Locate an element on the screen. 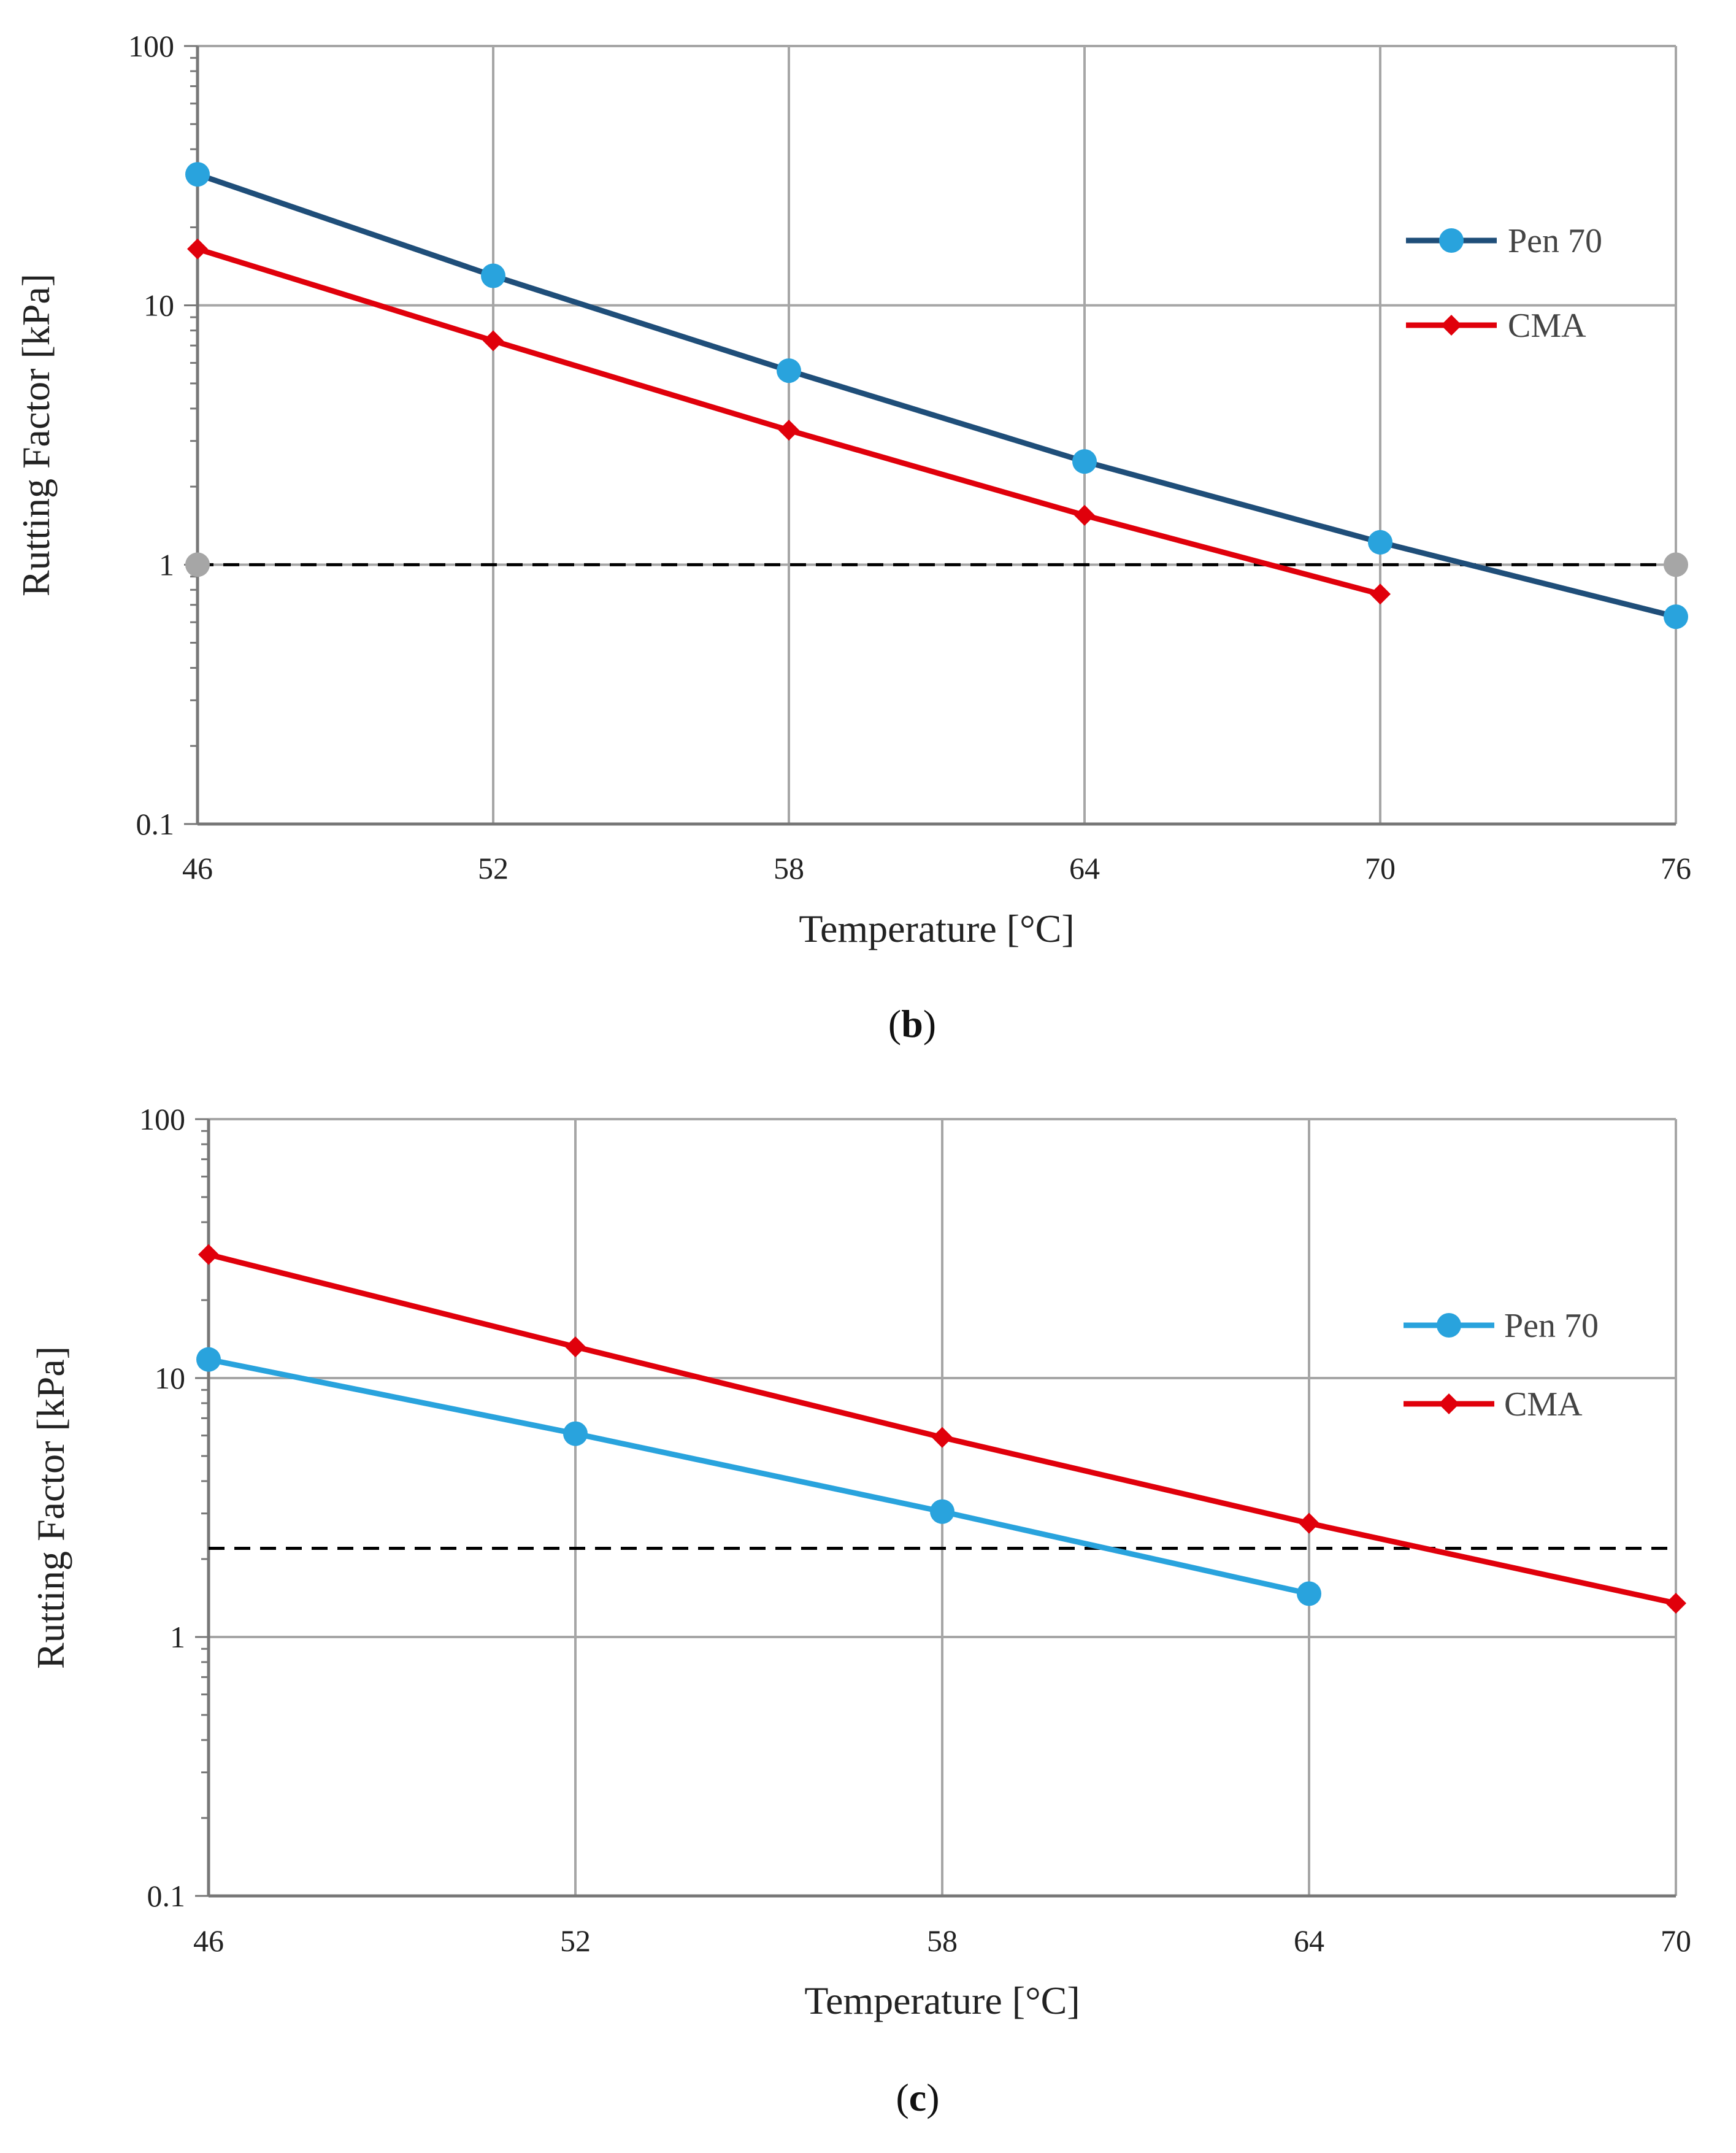  panel-label: (c) is located at coordinates (917, 2097).